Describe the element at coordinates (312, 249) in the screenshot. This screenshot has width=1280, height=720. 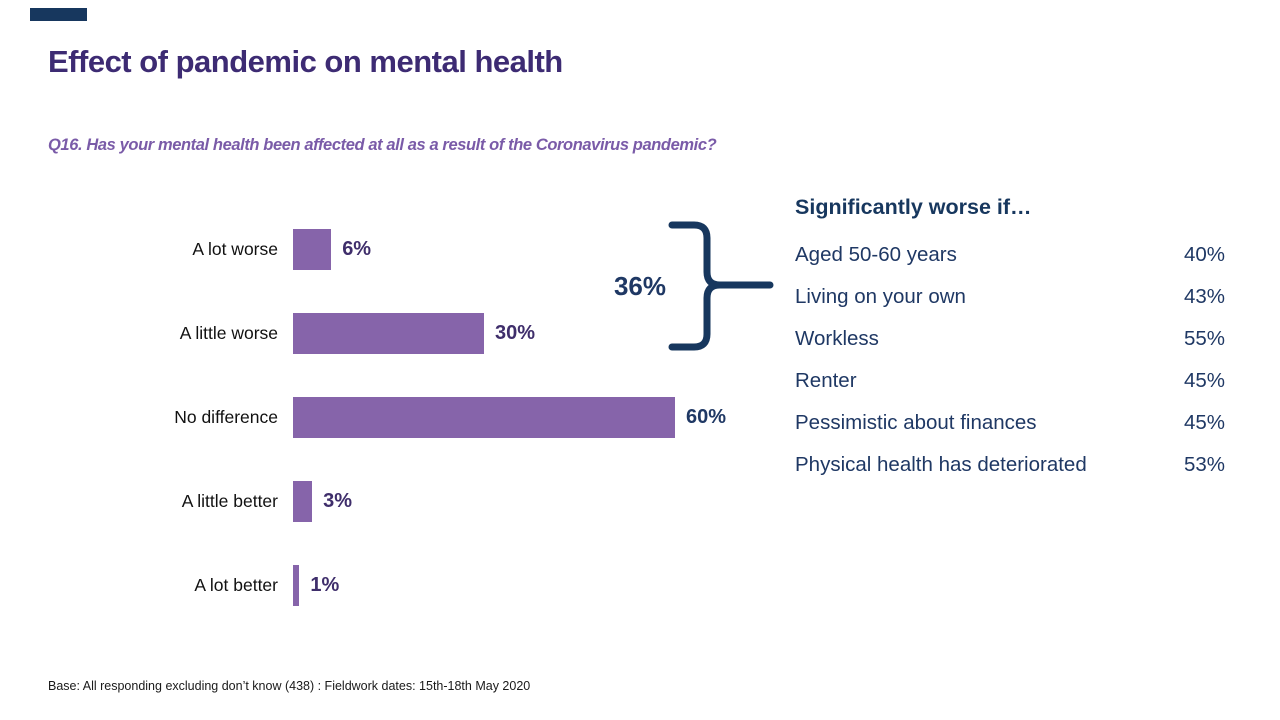
I see `bar-a-lot-worse` at that location.